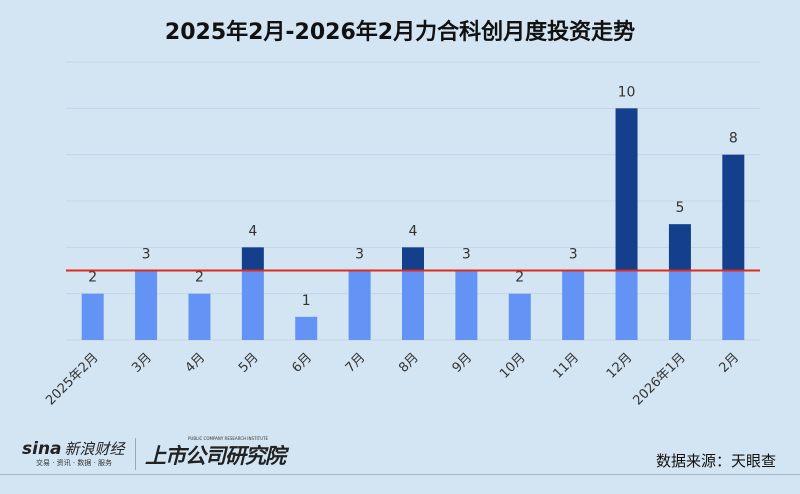 The image size is (800, 494). What do you see at coordinates (409, 363) in the screenshot?
I see `x-tick-label: 8月` at bounding box center [409, 363].